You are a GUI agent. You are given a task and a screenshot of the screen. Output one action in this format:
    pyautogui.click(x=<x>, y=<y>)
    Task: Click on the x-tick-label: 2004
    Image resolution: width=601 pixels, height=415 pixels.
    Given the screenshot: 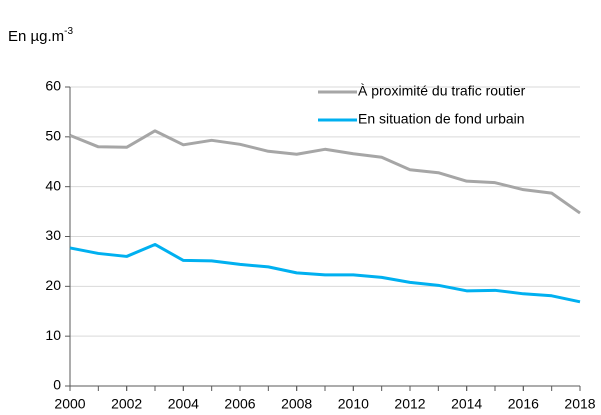 What is the action you would take?
    pyautogui.click(x=183, y=404)
    